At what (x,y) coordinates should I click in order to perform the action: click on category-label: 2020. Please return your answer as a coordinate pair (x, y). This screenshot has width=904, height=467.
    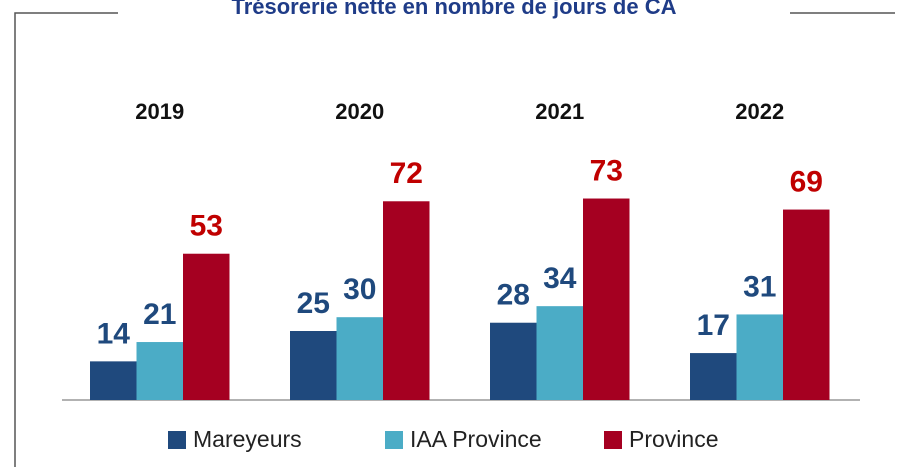
    Looking at the image, I should click on (359, 111).